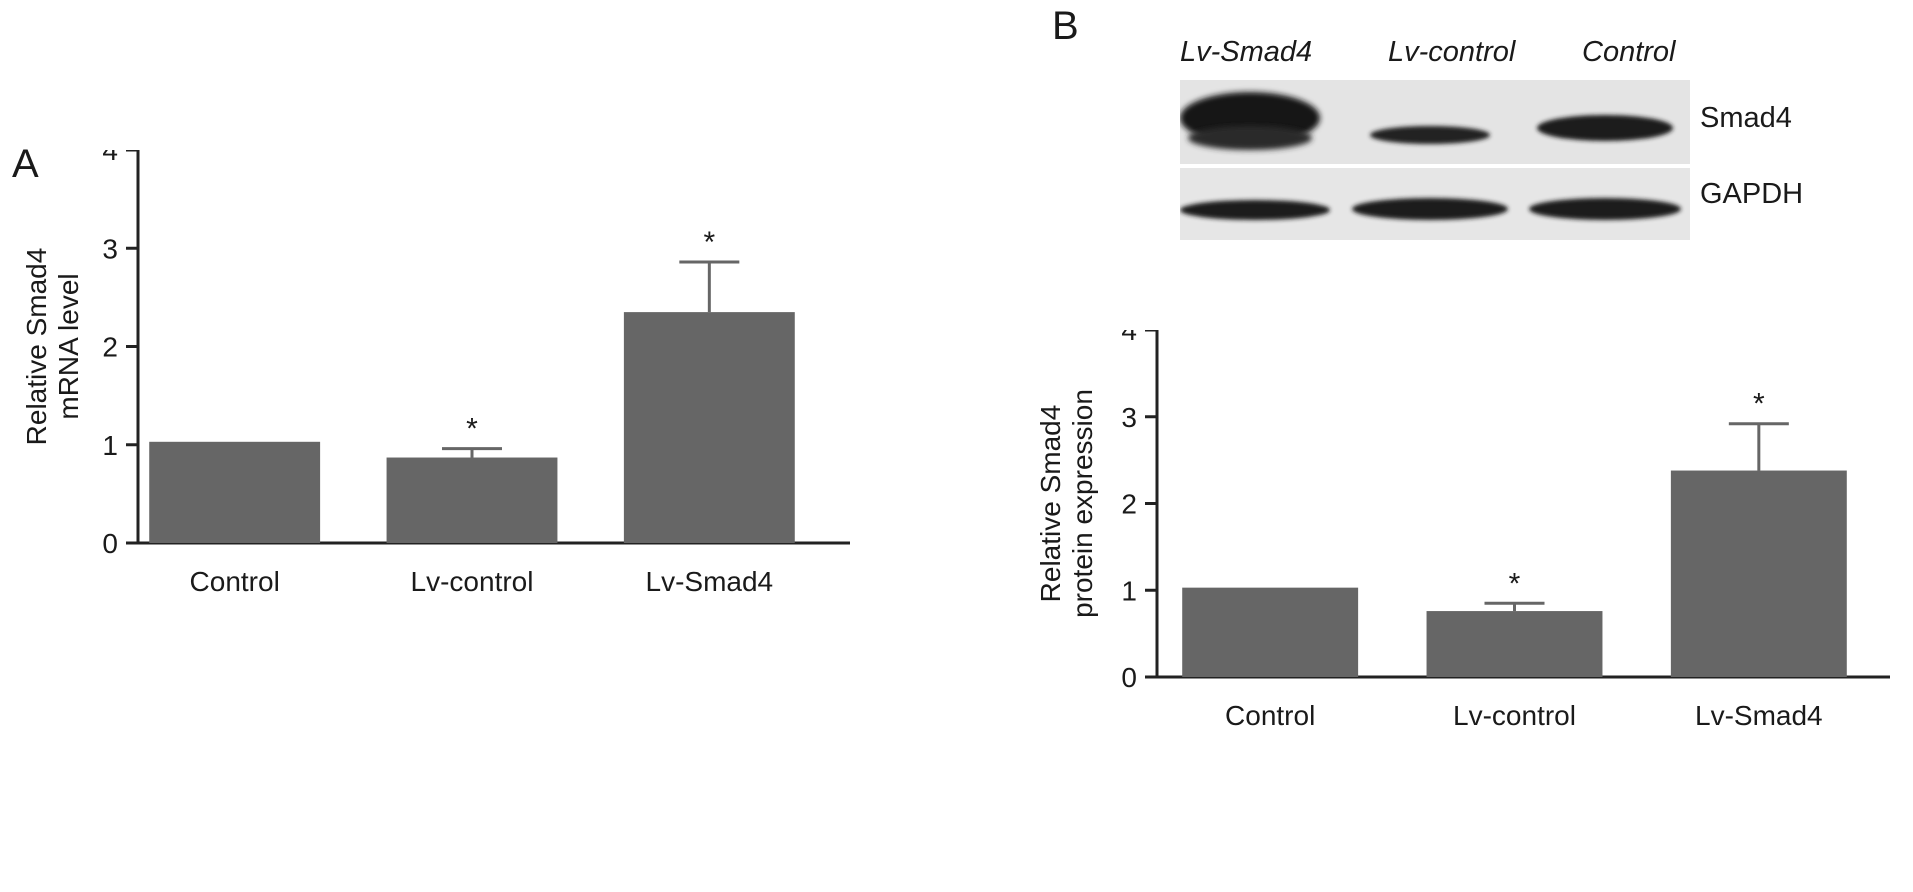 Image resolution: width=1913 pixels, height=892 pixels. Describe the element at coordinates (1246, 52) in the screenshot. I see `lane-label-lv-smad4: Lv-Smad4` at that location.